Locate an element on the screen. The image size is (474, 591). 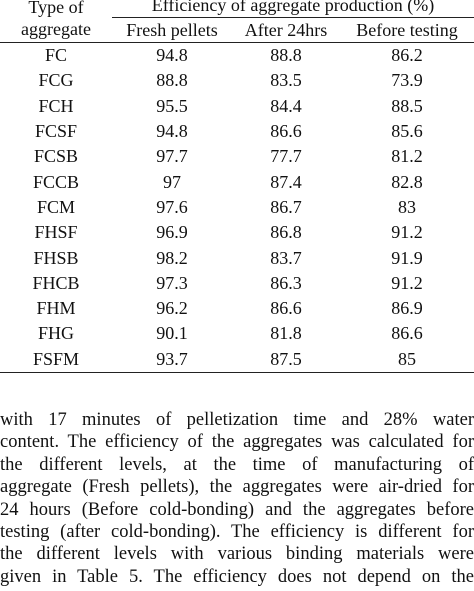
cell-after: 86.8 is located at coordinates (286, 232).